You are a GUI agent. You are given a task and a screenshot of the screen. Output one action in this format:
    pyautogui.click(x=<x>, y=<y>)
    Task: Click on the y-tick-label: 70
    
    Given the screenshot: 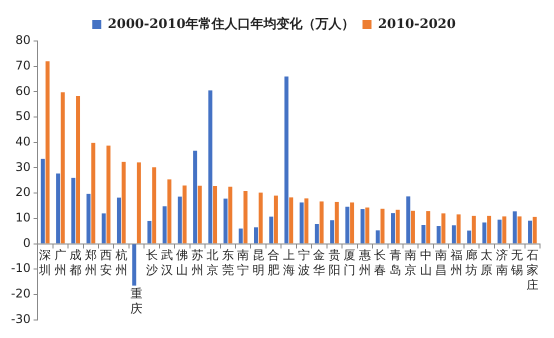 What is the action you would take?
    pyautogui.click(x=23, y=65)
    